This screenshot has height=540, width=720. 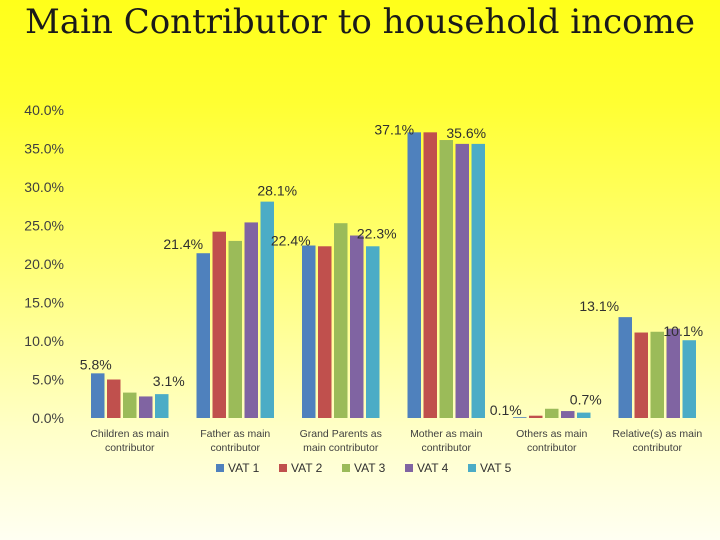 I want to click on chart-title: Main Contributor to household income, so click(x=360, y=22).